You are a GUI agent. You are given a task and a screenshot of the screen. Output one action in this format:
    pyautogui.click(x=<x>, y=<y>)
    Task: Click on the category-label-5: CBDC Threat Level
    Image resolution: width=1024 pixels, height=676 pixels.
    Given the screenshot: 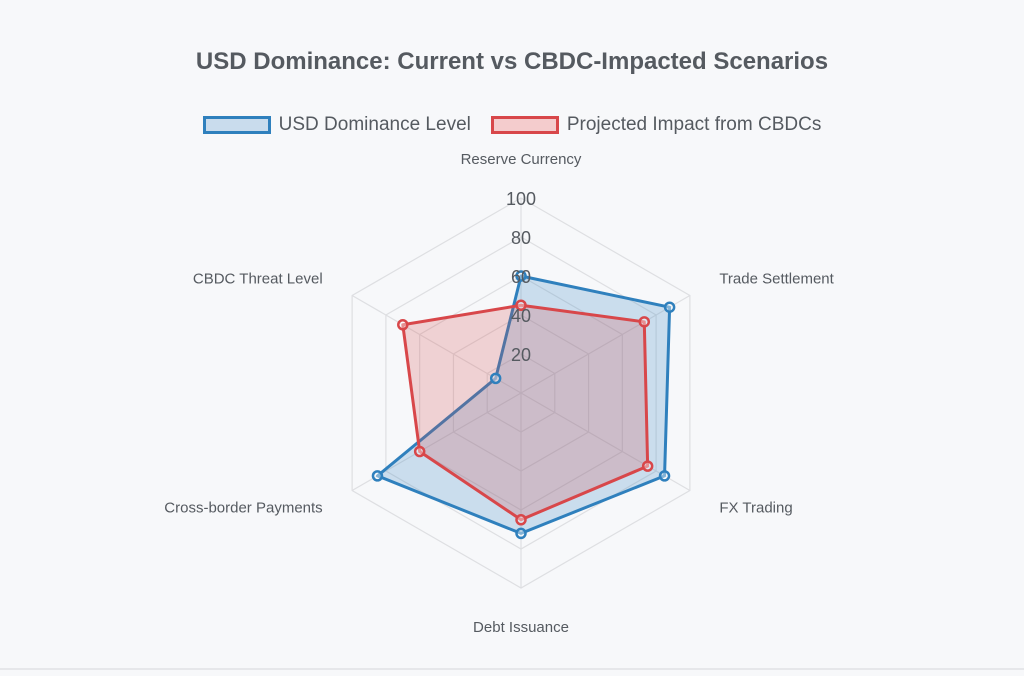 What is the action you would take?
    pyautogui.click(x=258, y=279)
    